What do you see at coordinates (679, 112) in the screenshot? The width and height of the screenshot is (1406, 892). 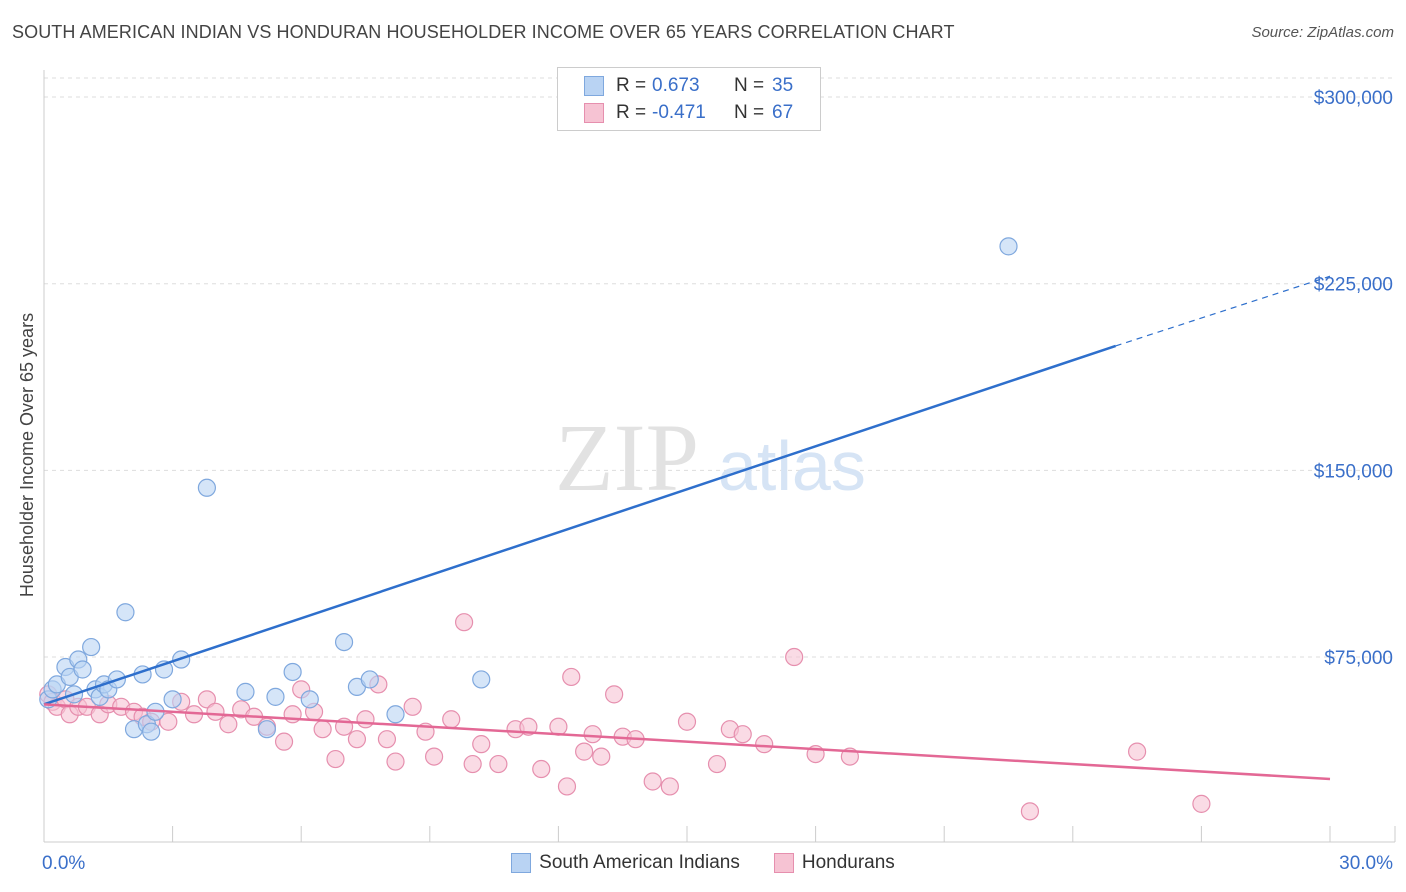 I see `r-value: -0.471` at bounding box center [679, 112].